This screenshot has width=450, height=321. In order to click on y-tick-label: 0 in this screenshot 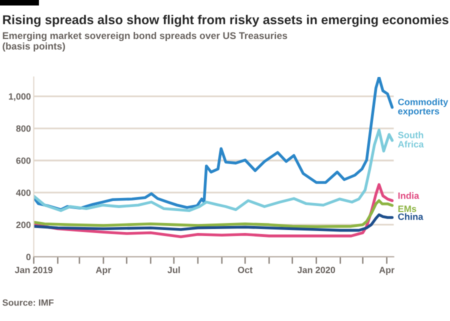, I will do `click(28, 257)`.